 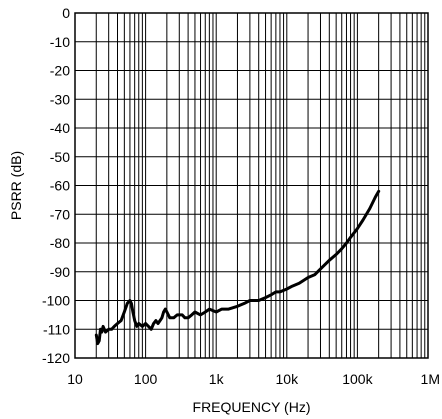 What do you see at coordinates (60, 214) in the screenshot?
I see `y-tick-label: -70` at bounding box center [60, 214].